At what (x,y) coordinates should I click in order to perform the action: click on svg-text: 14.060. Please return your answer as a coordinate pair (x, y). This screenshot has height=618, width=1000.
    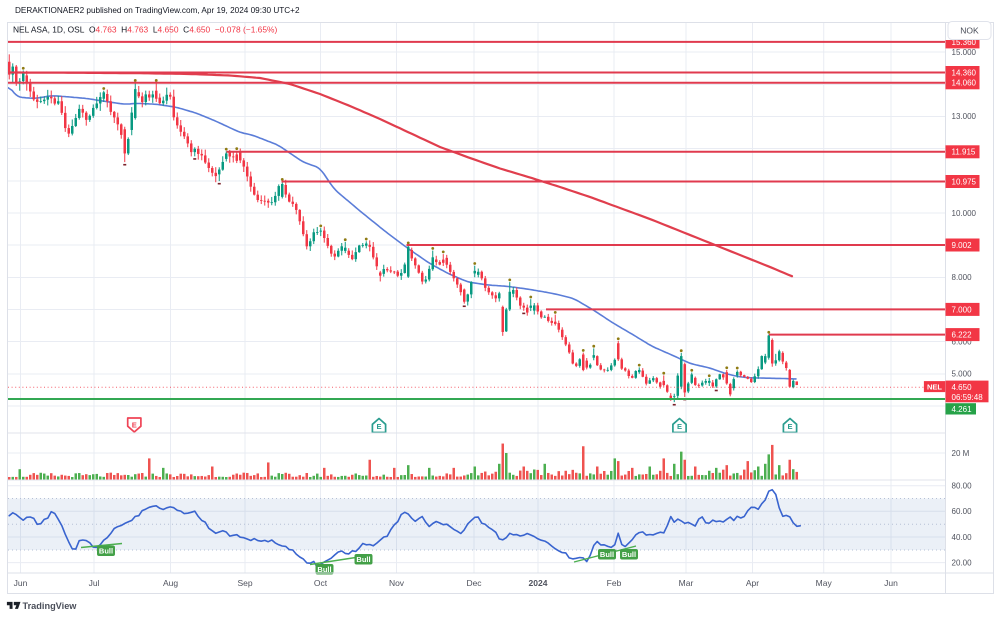
    Looking at the image, I should click on (964, 83).